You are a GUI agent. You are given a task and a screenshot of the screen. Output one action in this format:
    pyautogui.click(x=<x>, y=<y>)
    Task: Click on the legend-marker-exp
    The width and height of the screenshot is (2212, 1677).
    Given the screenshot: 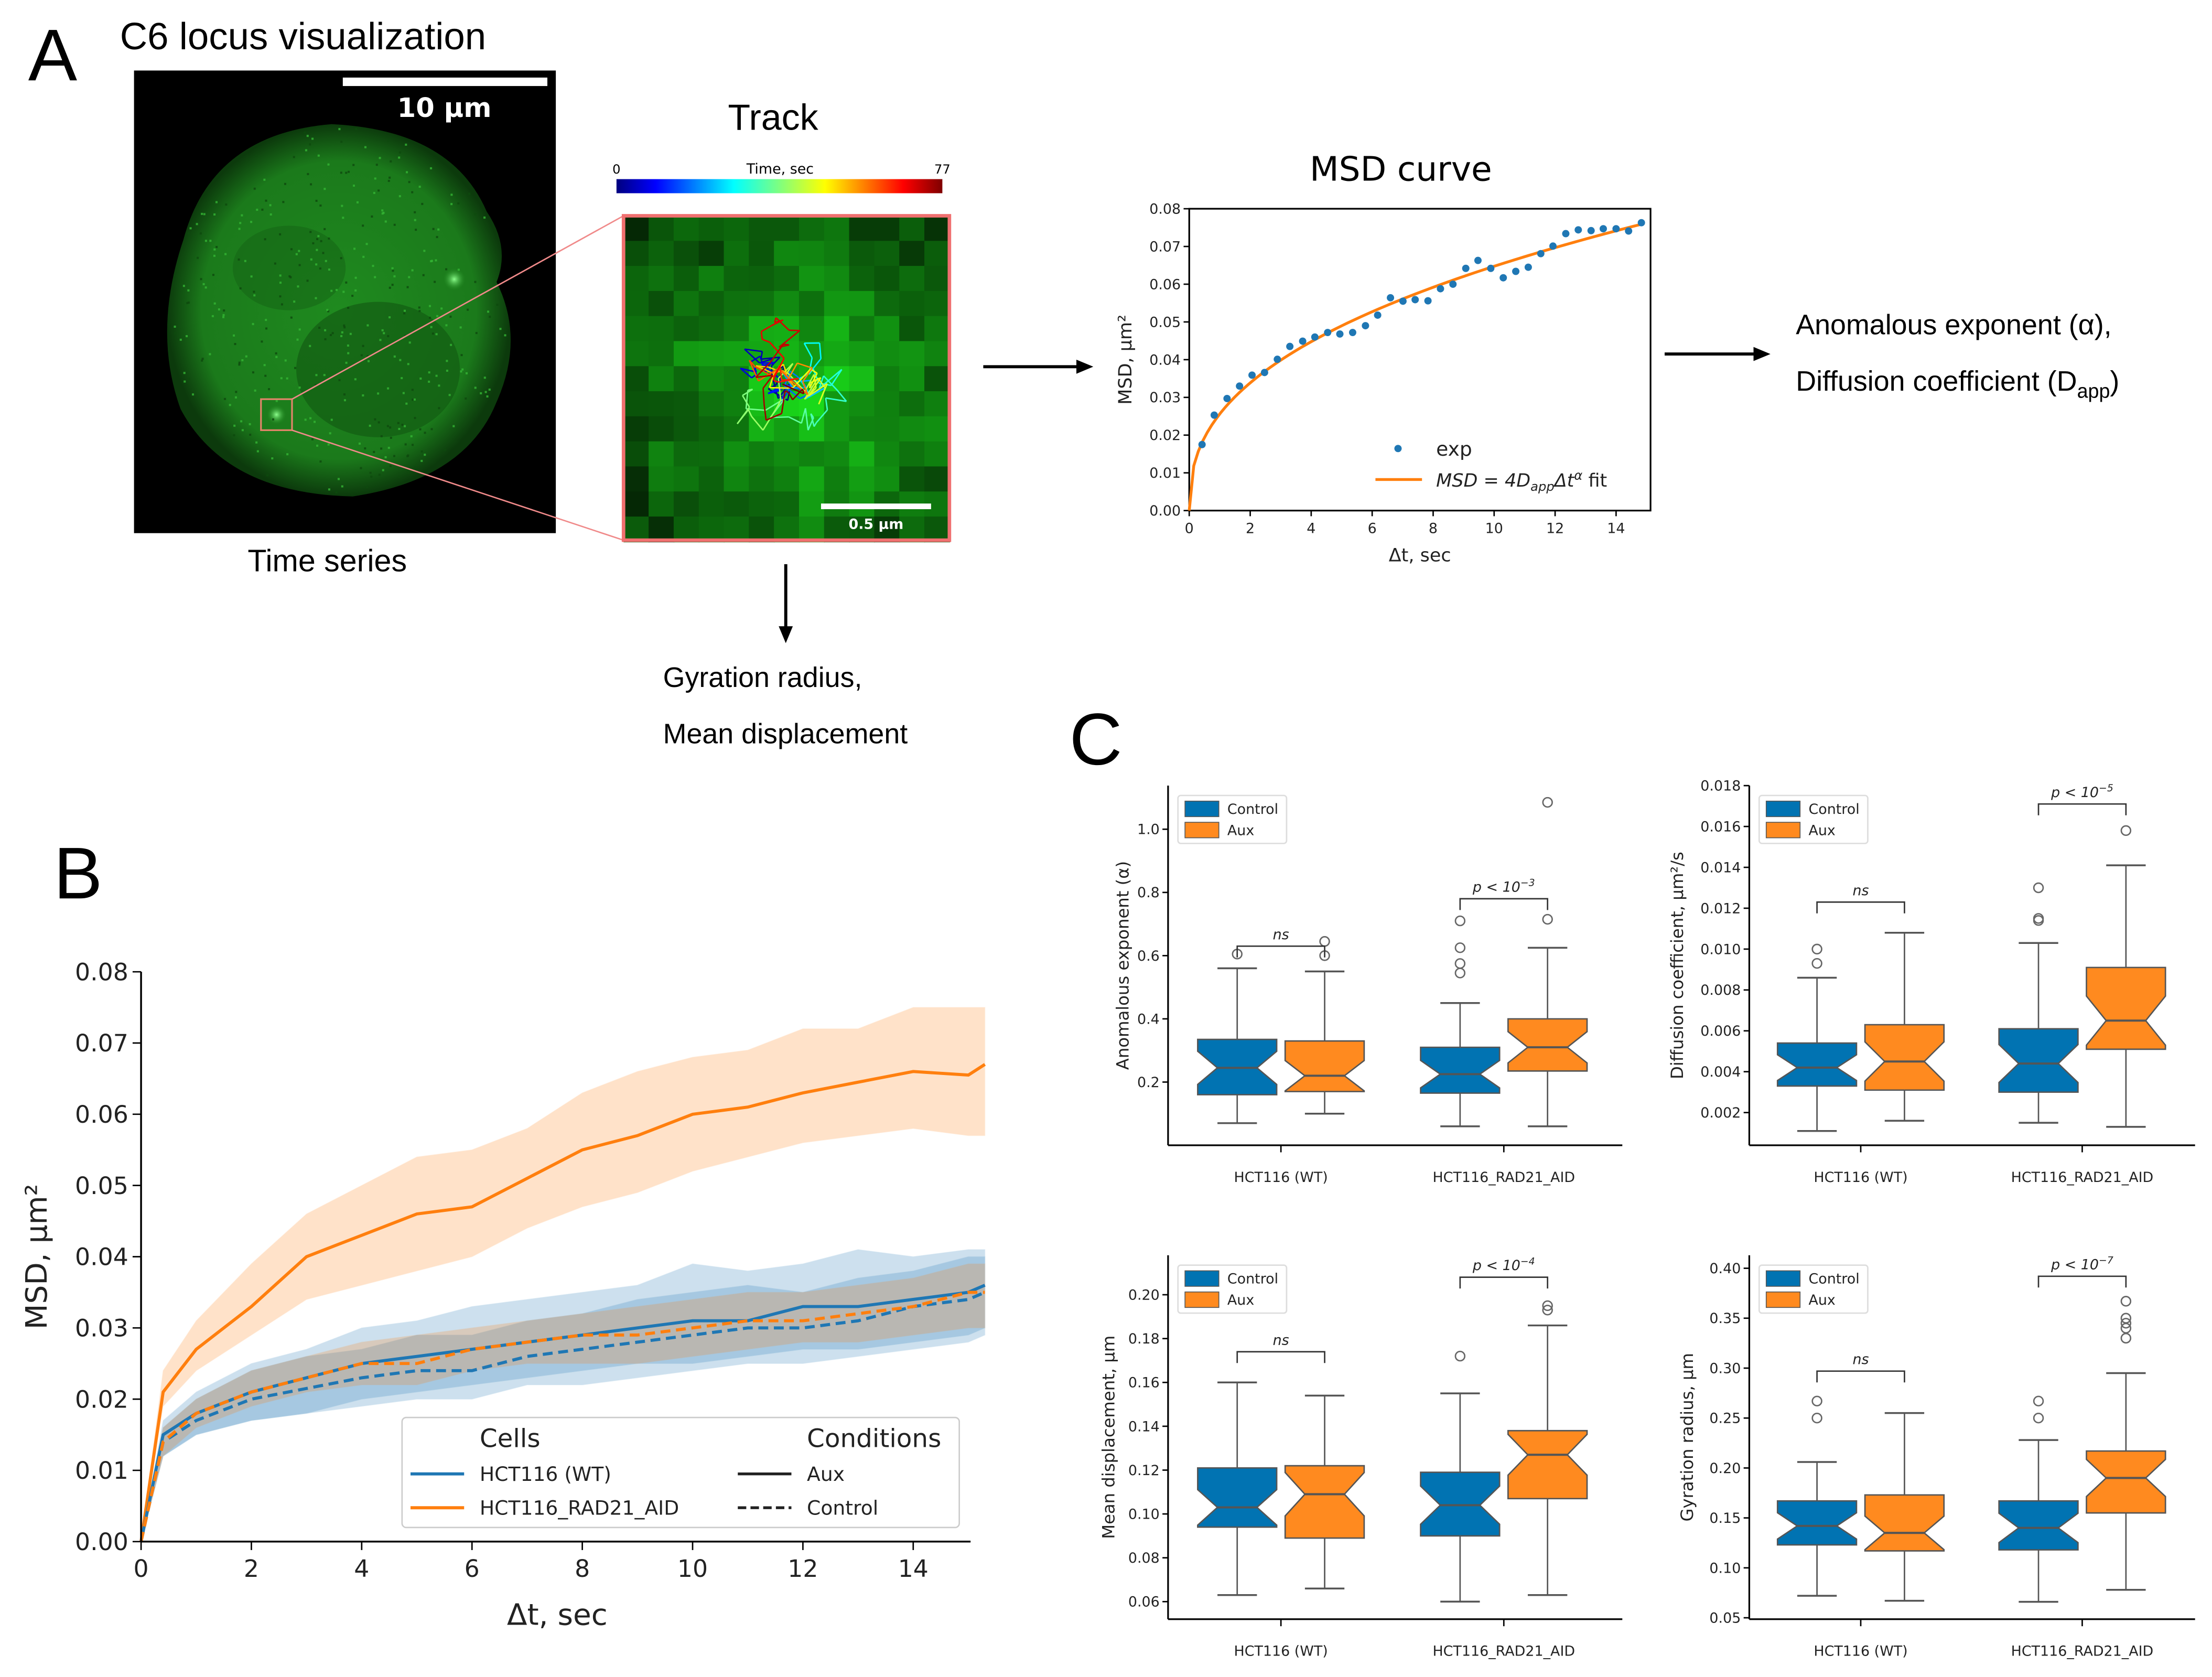 What is the action you would take?
    pyautogui.click(x=1398, y=449)
    